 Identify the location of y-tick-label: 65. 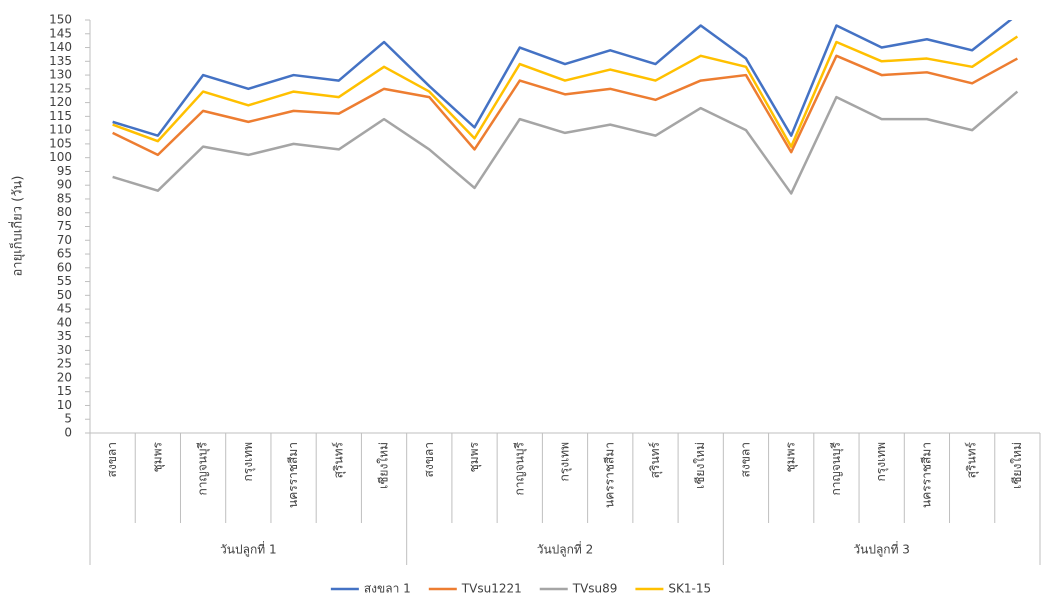
(64, 254).